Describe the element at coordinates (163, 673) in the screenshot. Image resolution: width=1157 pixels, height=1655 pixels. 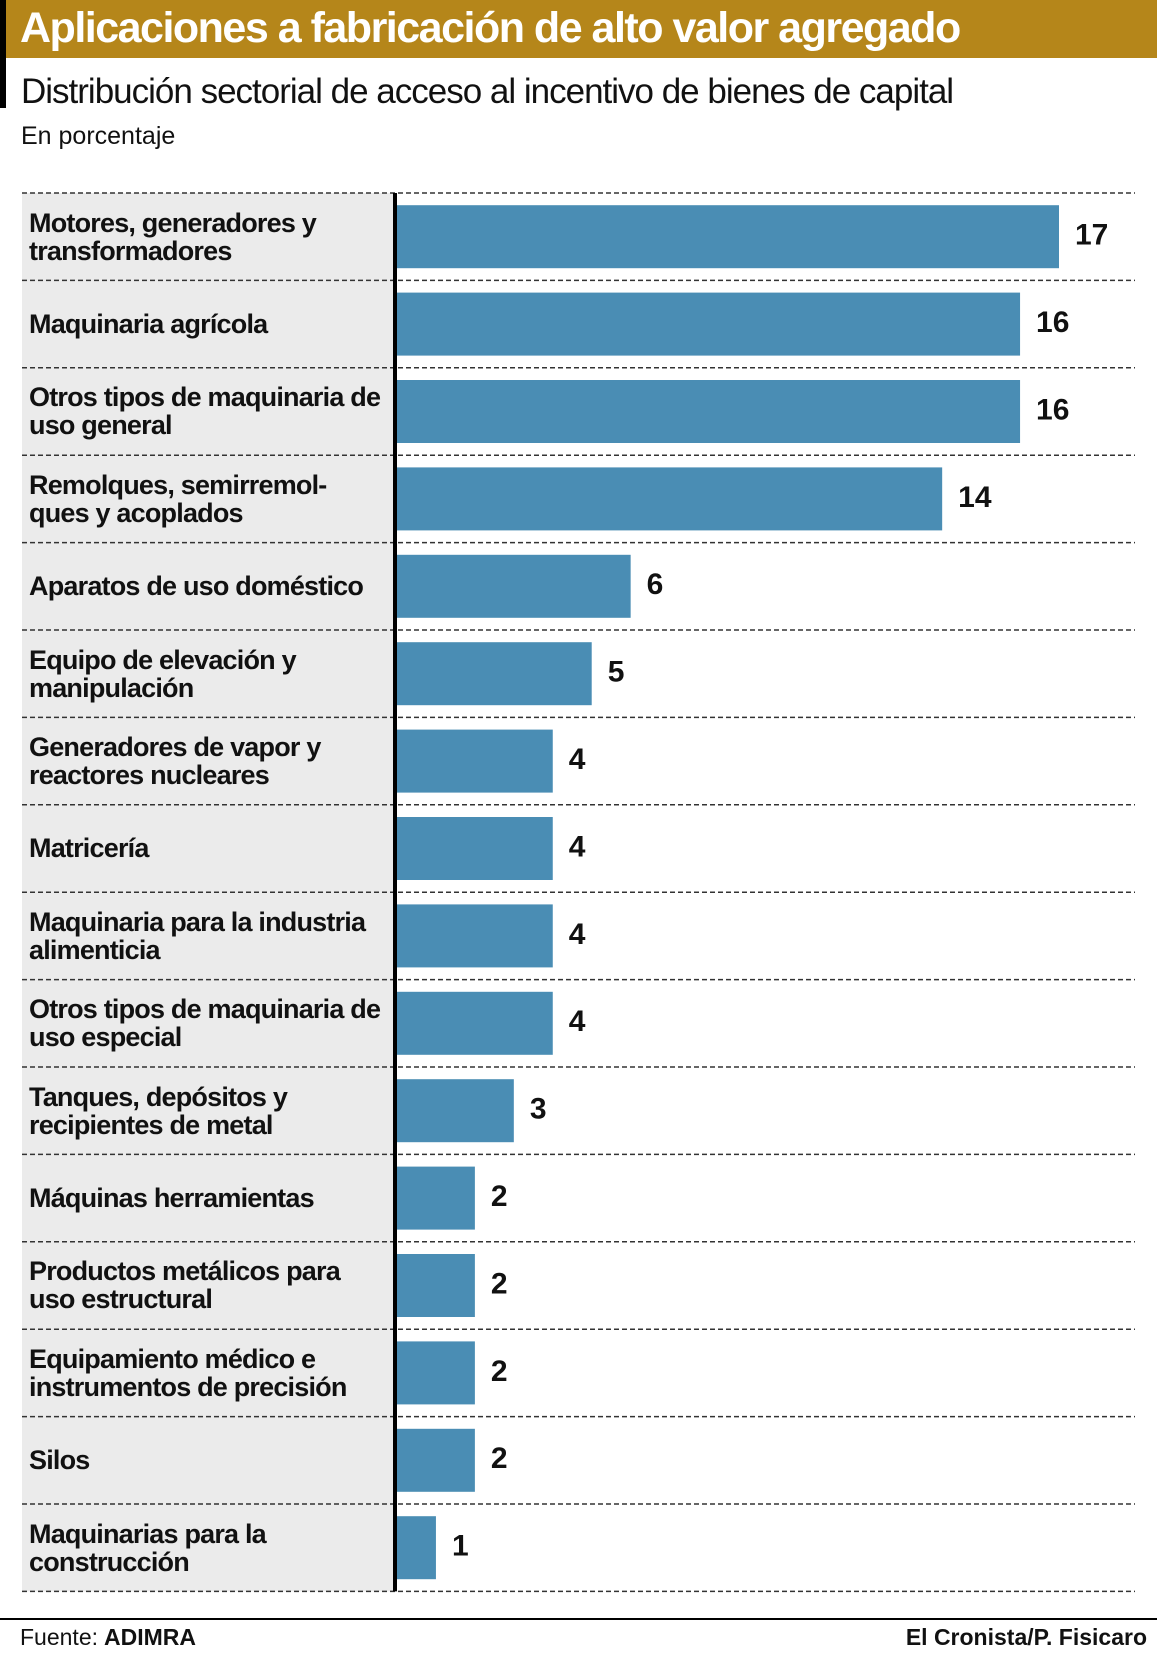
I see `category-label: Equipo de elevación y manipulación` at that location.